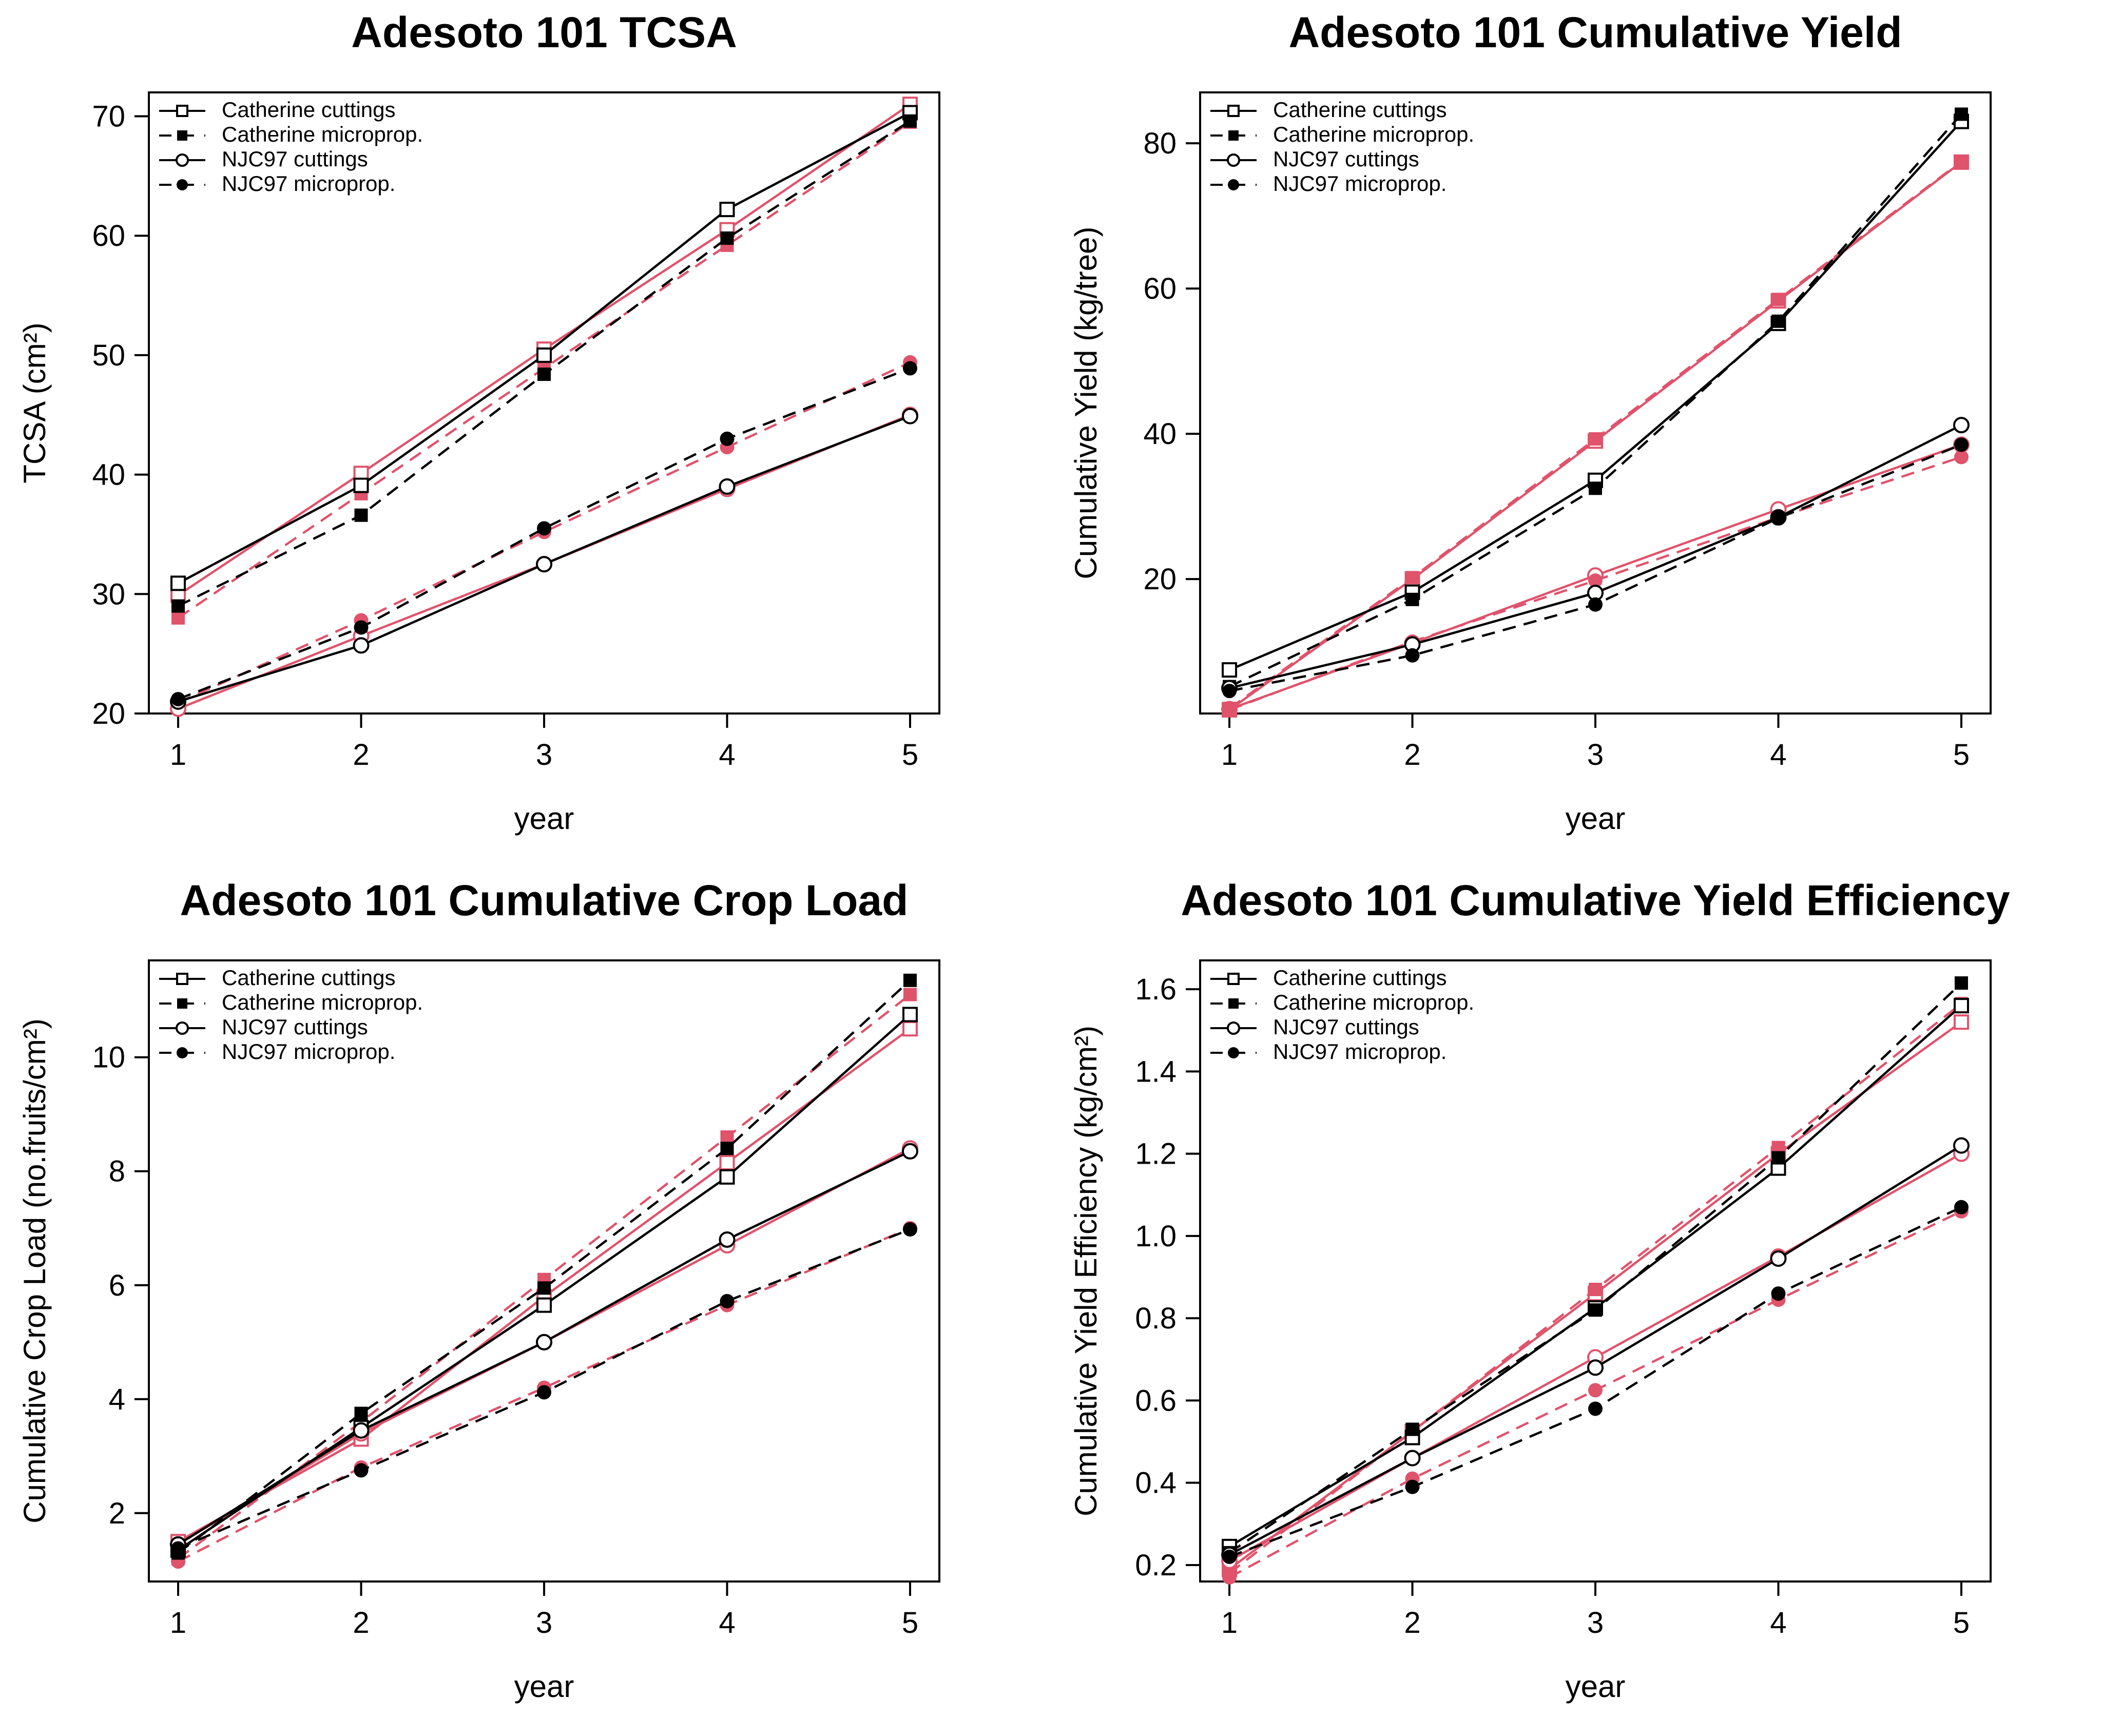 This screenshot has width=2102, height=1736. Describe the element at coordinates (108, 1057) in the screenshot. I see `y-tick-label: 10` at that location.